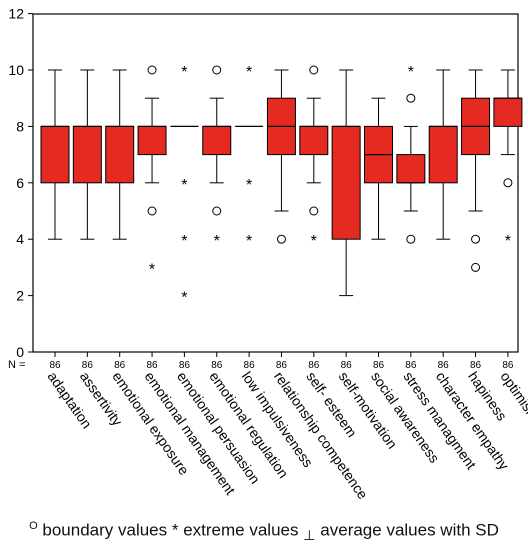 This screenshot has height=560, width=528. Describe the element at coordinates (33, 526) in the screenshot. I see `circle-symbol: O` at that location.